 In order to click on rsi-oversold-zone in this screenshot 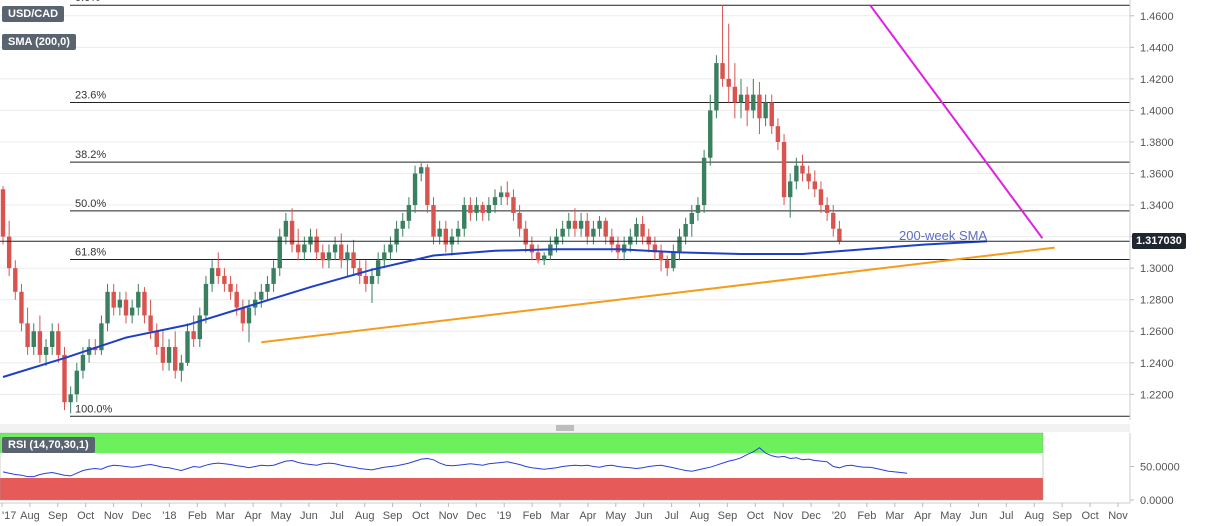, I will do `click(521, 489)`.